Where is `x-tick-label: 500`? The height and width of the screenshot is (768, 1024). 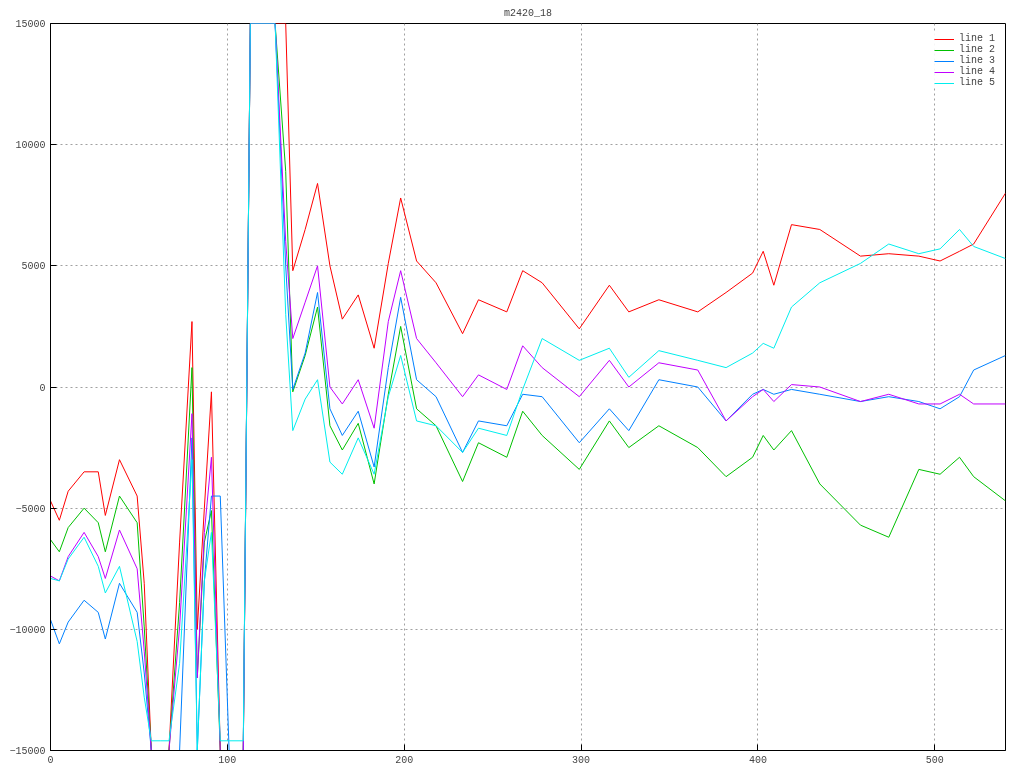
x-tick-label: 500 is located at coordinates (934, 760).